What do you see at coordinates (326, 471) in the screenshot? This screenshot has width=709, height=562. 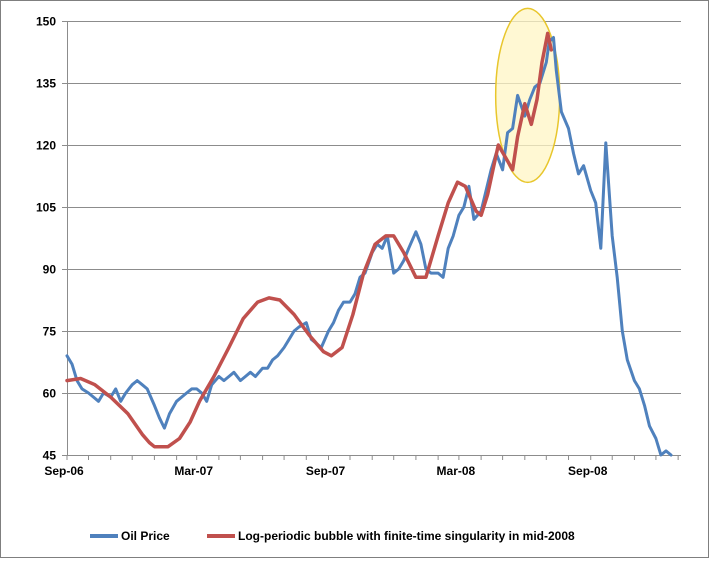 I see `x-tick-label: Sep-07` at bounding box center [326, 471].